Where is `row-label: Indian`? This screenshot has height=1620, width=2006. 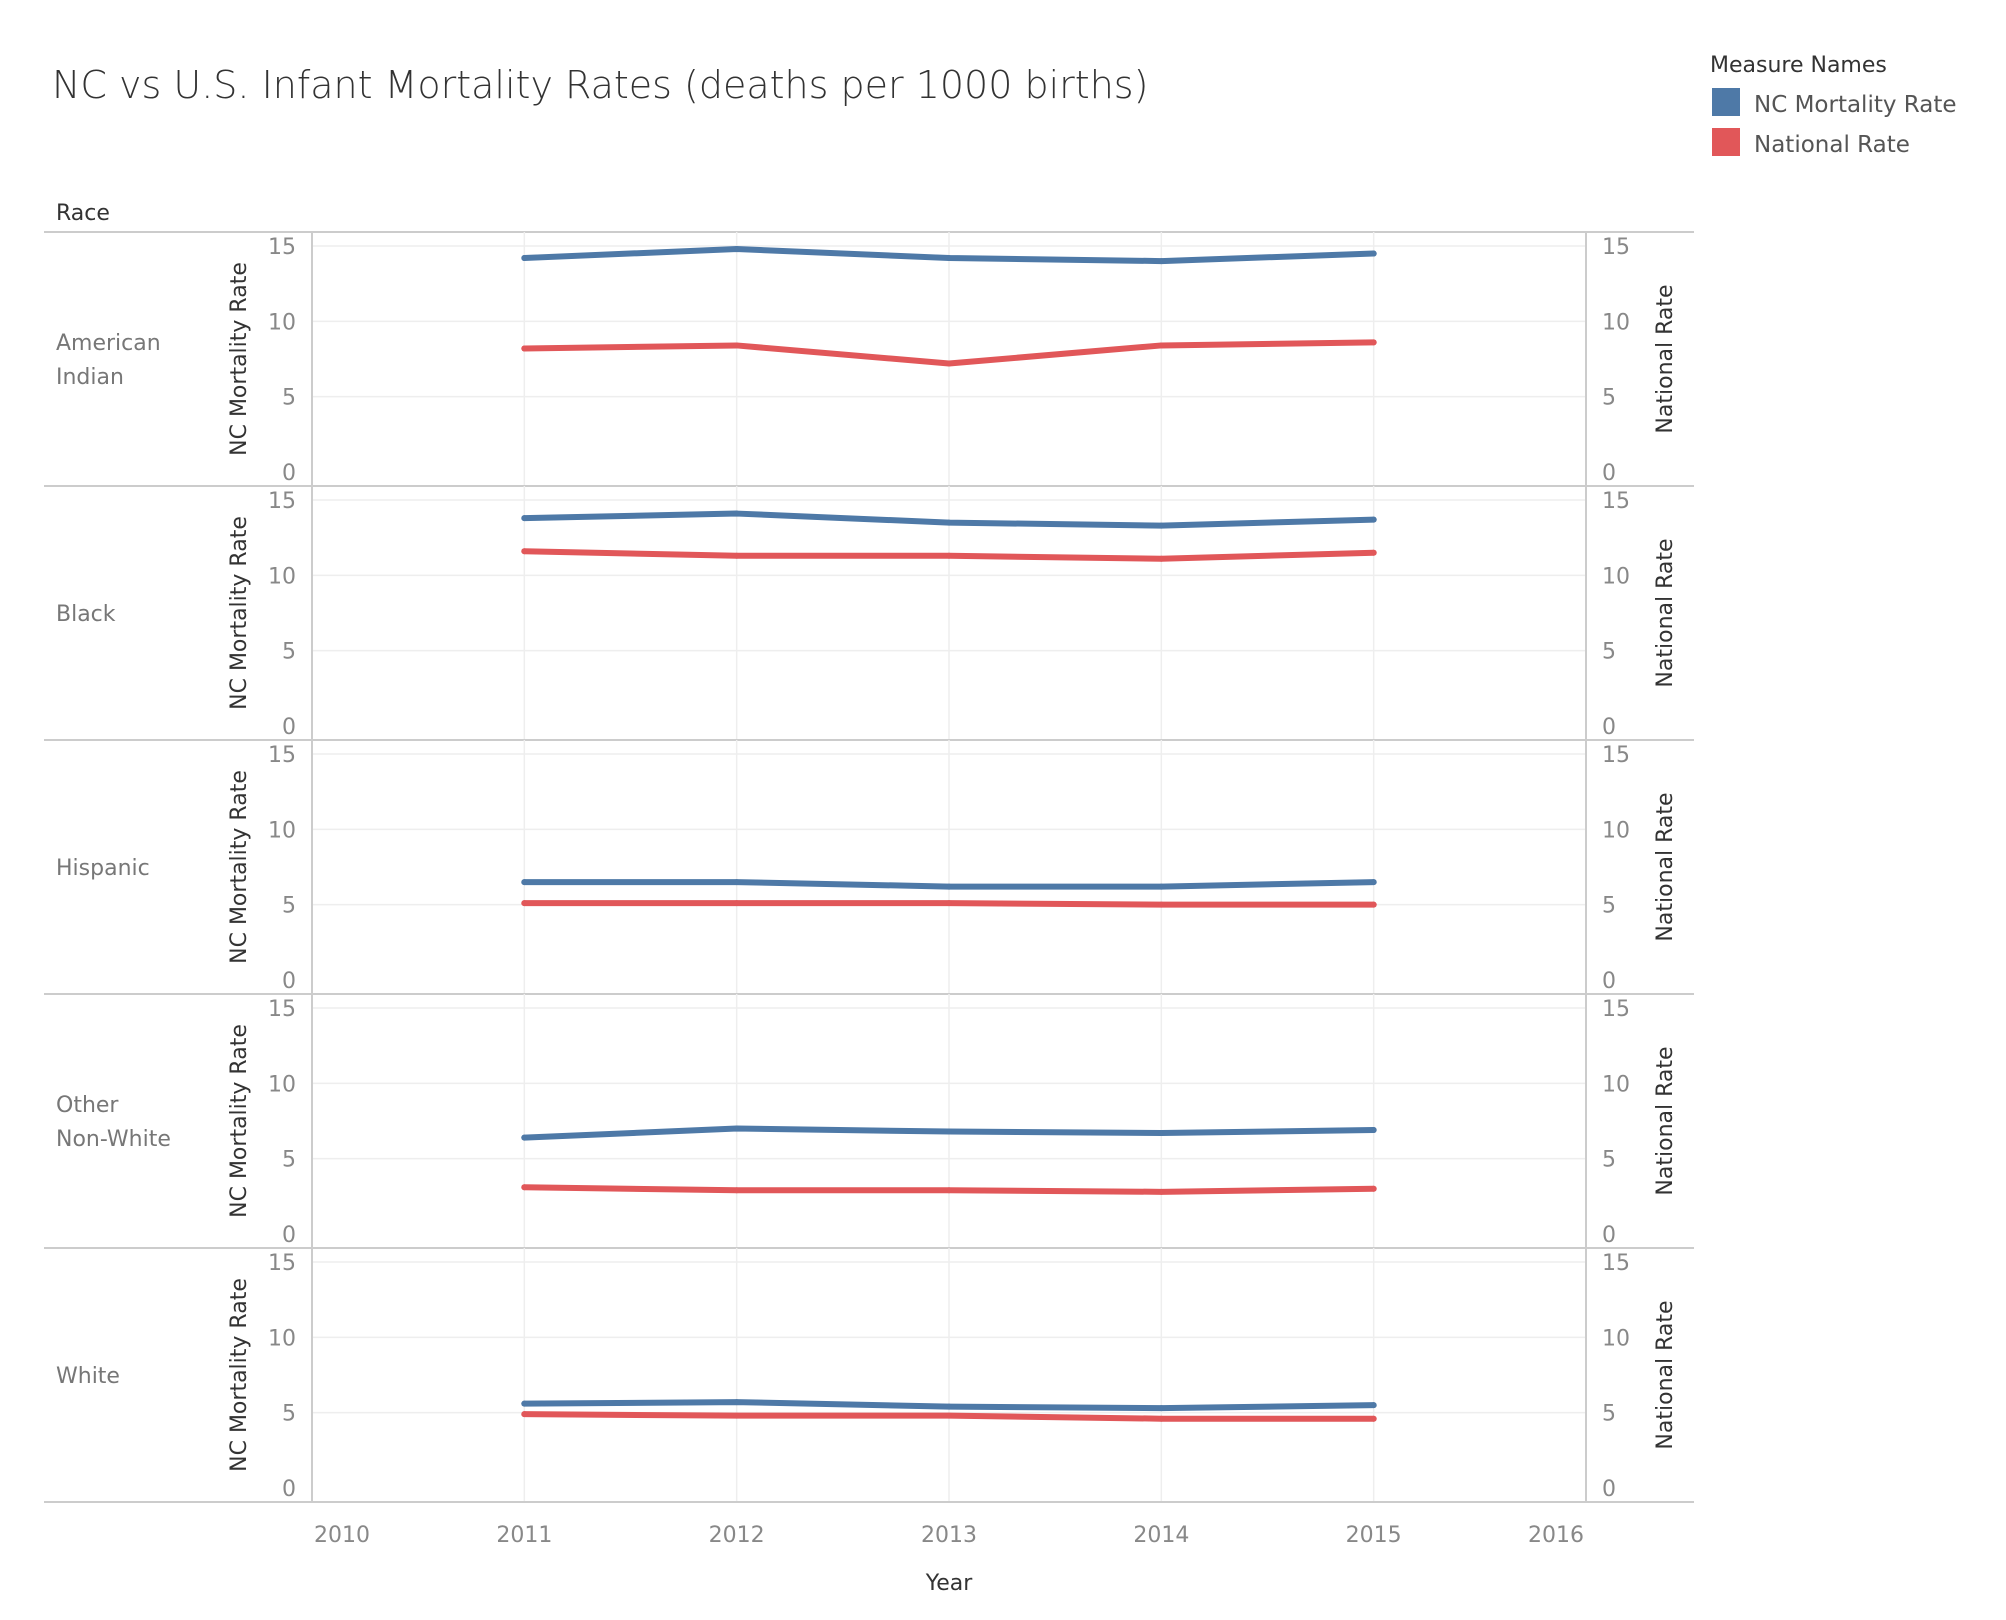
row-label: Indian is located at coordinates (90, 377).